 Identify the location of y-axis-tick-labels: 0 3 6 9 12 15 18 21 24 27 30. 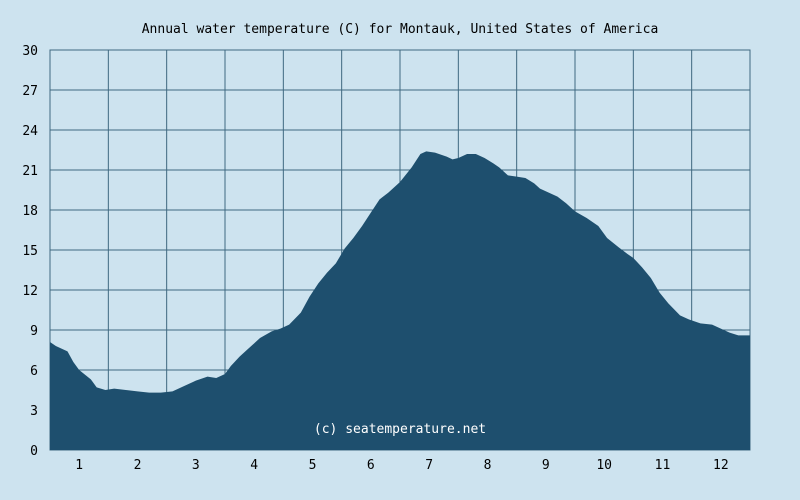
(30, 251).